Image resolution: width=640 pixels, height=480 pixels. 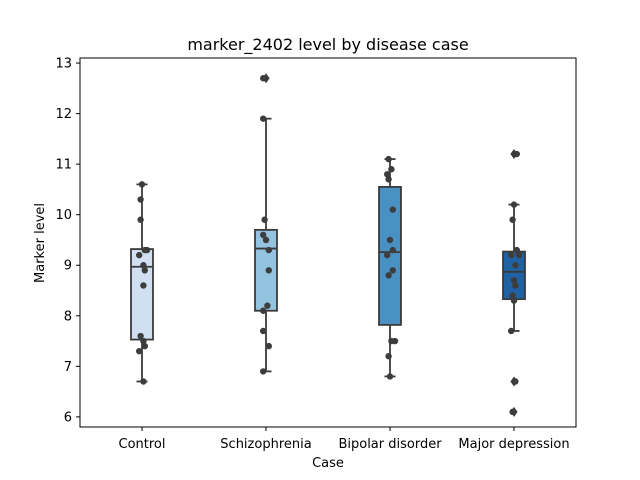 What do you see at coordinates (63, 215) in the screenshot?
I see `y-tick-label: 10` at bounding box center [63, 215].